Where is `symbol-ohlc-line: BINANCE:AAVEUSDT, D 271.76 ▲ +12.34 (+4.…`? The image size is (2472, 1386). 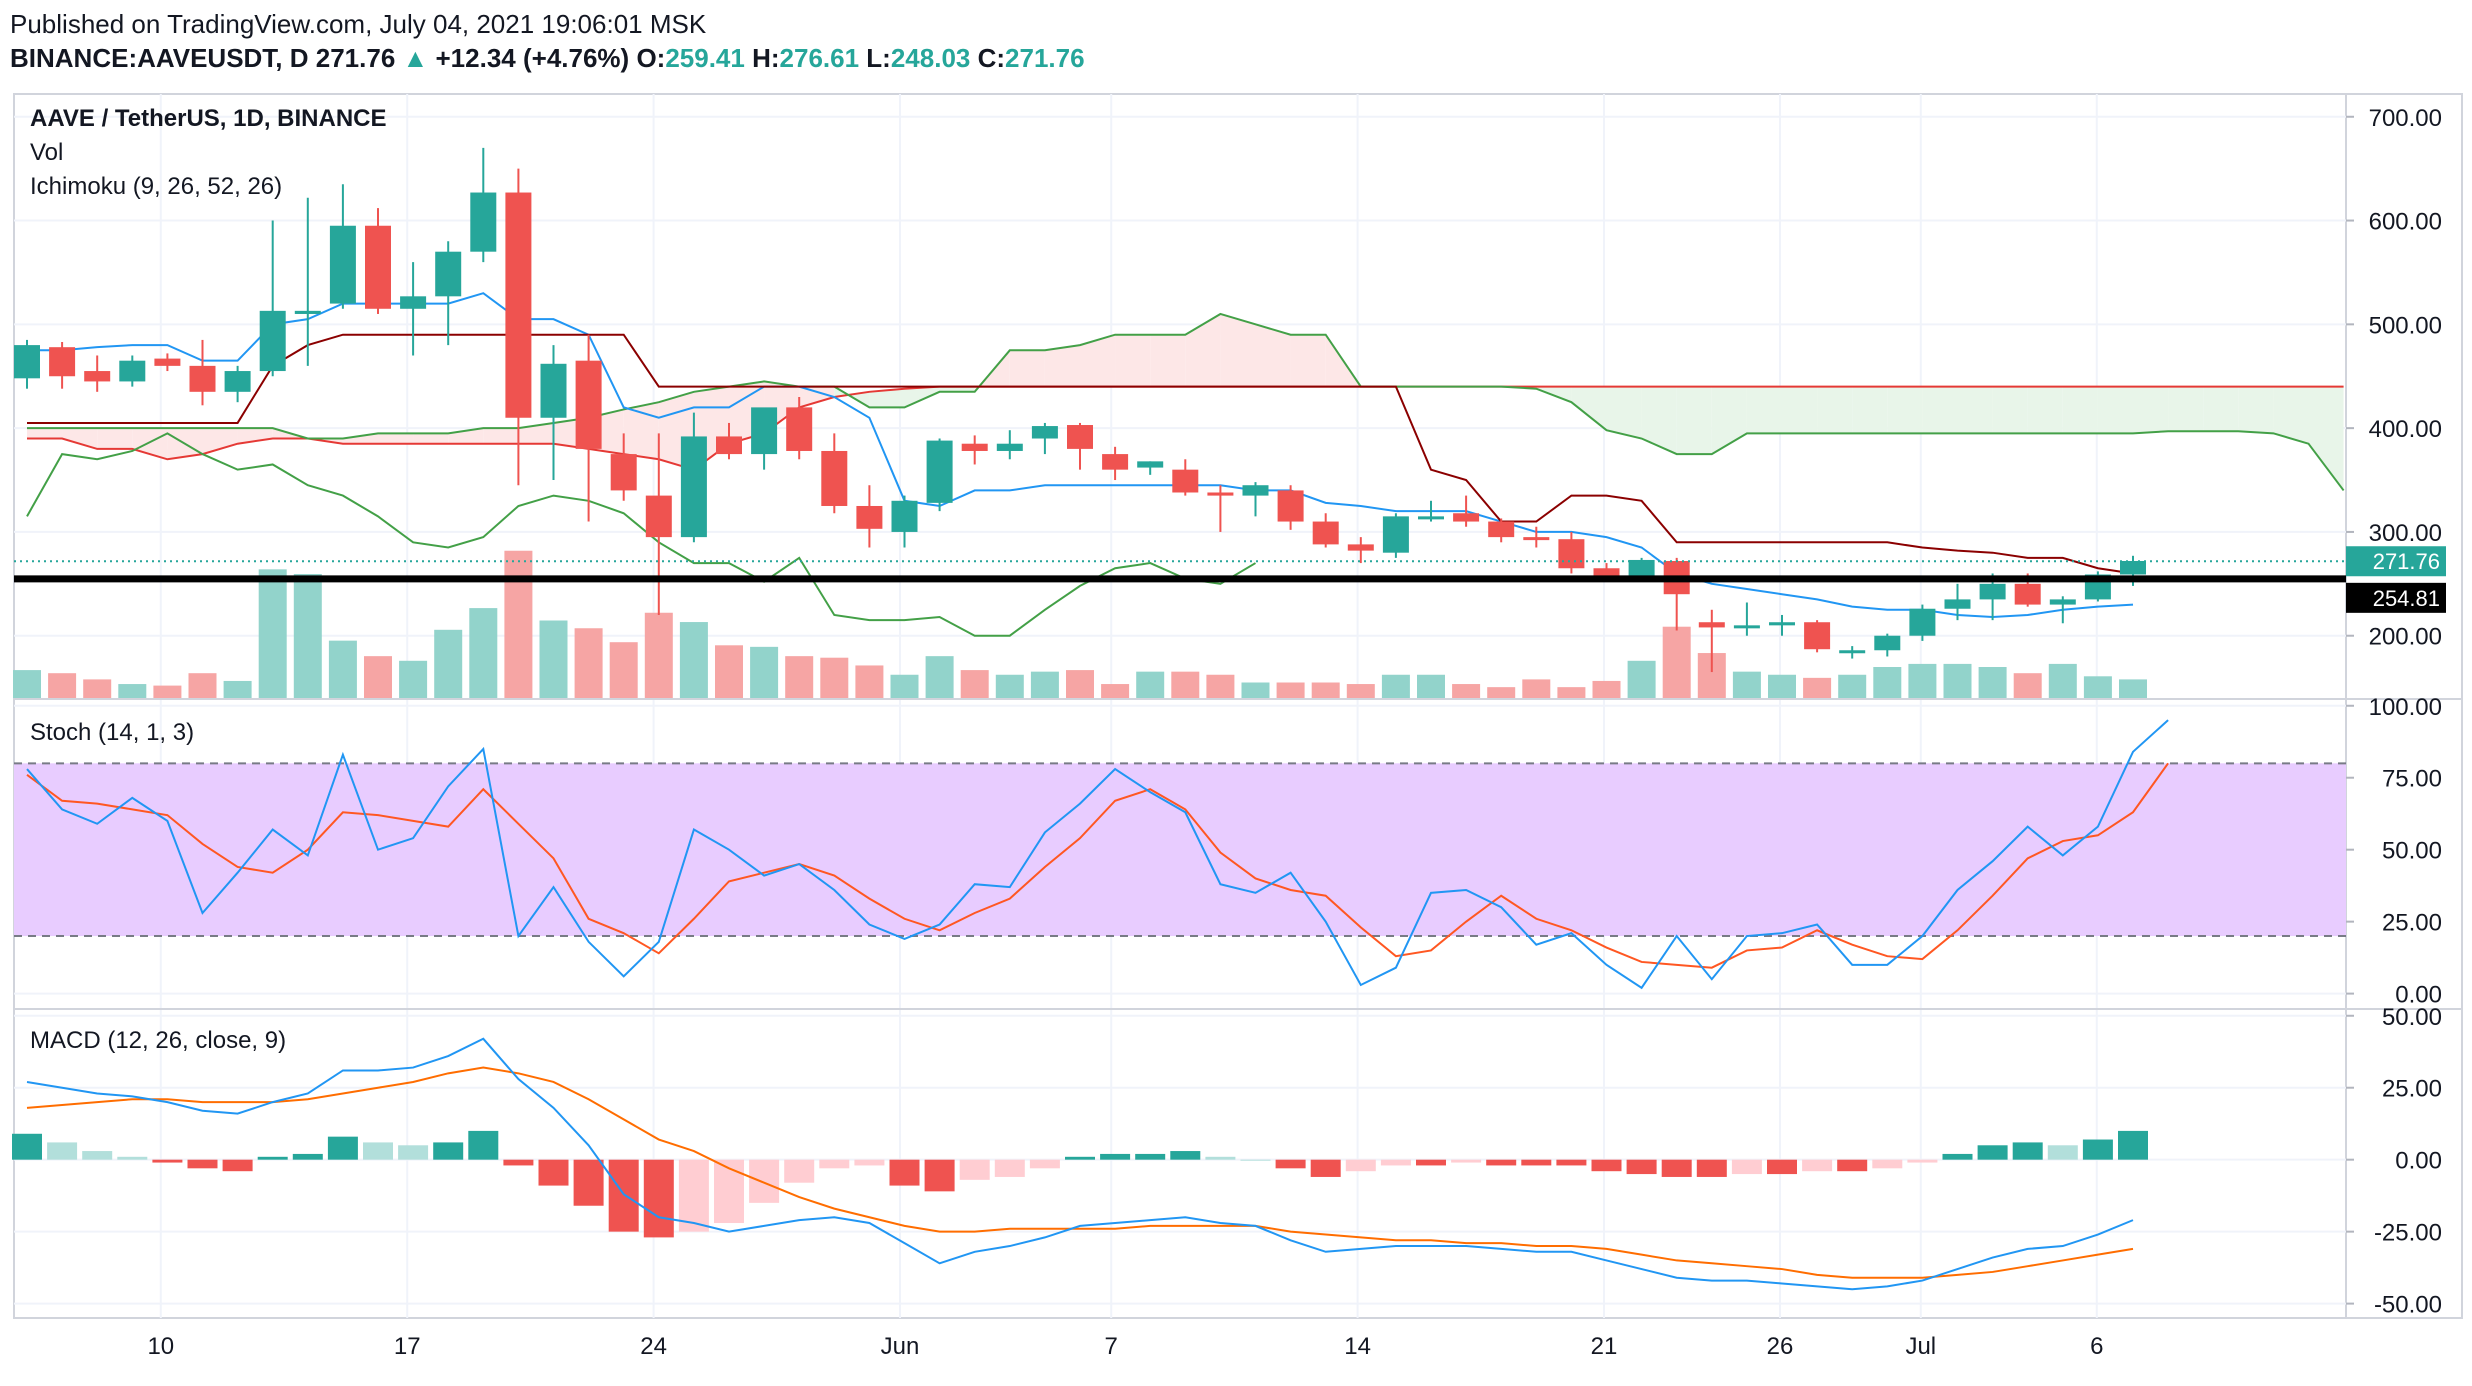
symbol-ohlc-line: BINANCE:AAVEUSDT, D 271.76 ▲ +12.34 (+4.… is located at coordinates (547, 58).